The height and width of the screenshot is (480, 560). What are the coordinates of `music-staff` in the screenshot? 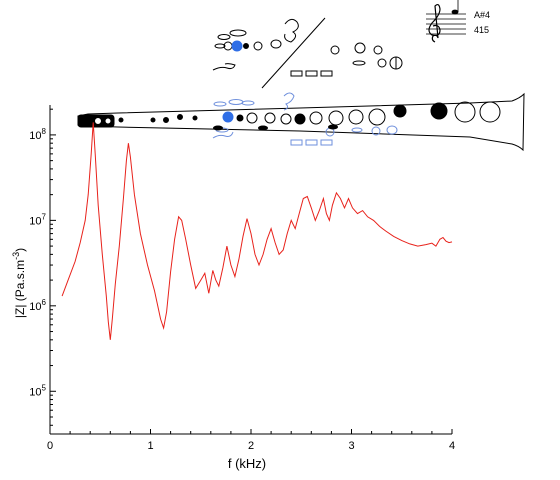 It's located at (446, 21).